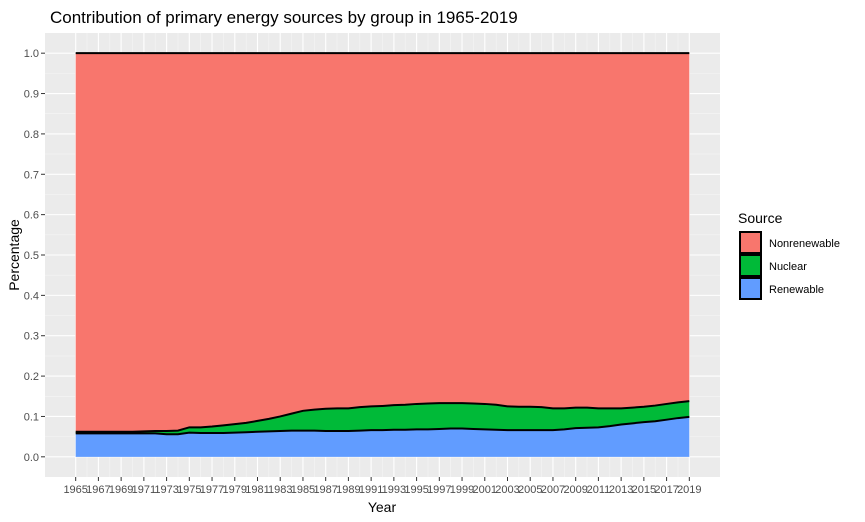 This screenshot has width=865, height=522. I want to click on boundary-nuclear, so click(382, 416).